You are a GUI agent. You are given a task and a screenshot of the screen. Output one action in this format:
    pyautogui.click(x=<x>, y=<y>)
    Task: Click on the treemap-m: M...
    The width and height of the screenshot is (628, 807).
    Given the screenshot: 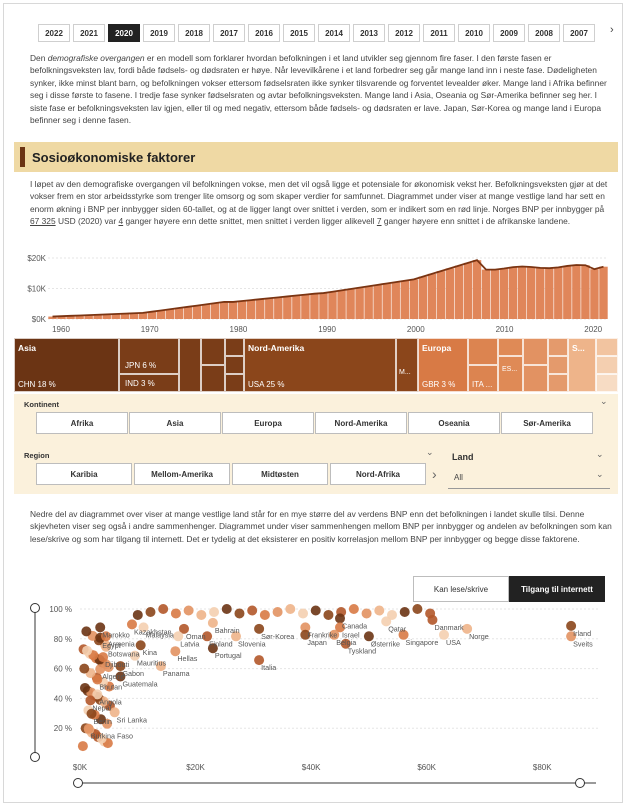 What is the action you would take?
    pyautogui.click(x=407, y=365)
    